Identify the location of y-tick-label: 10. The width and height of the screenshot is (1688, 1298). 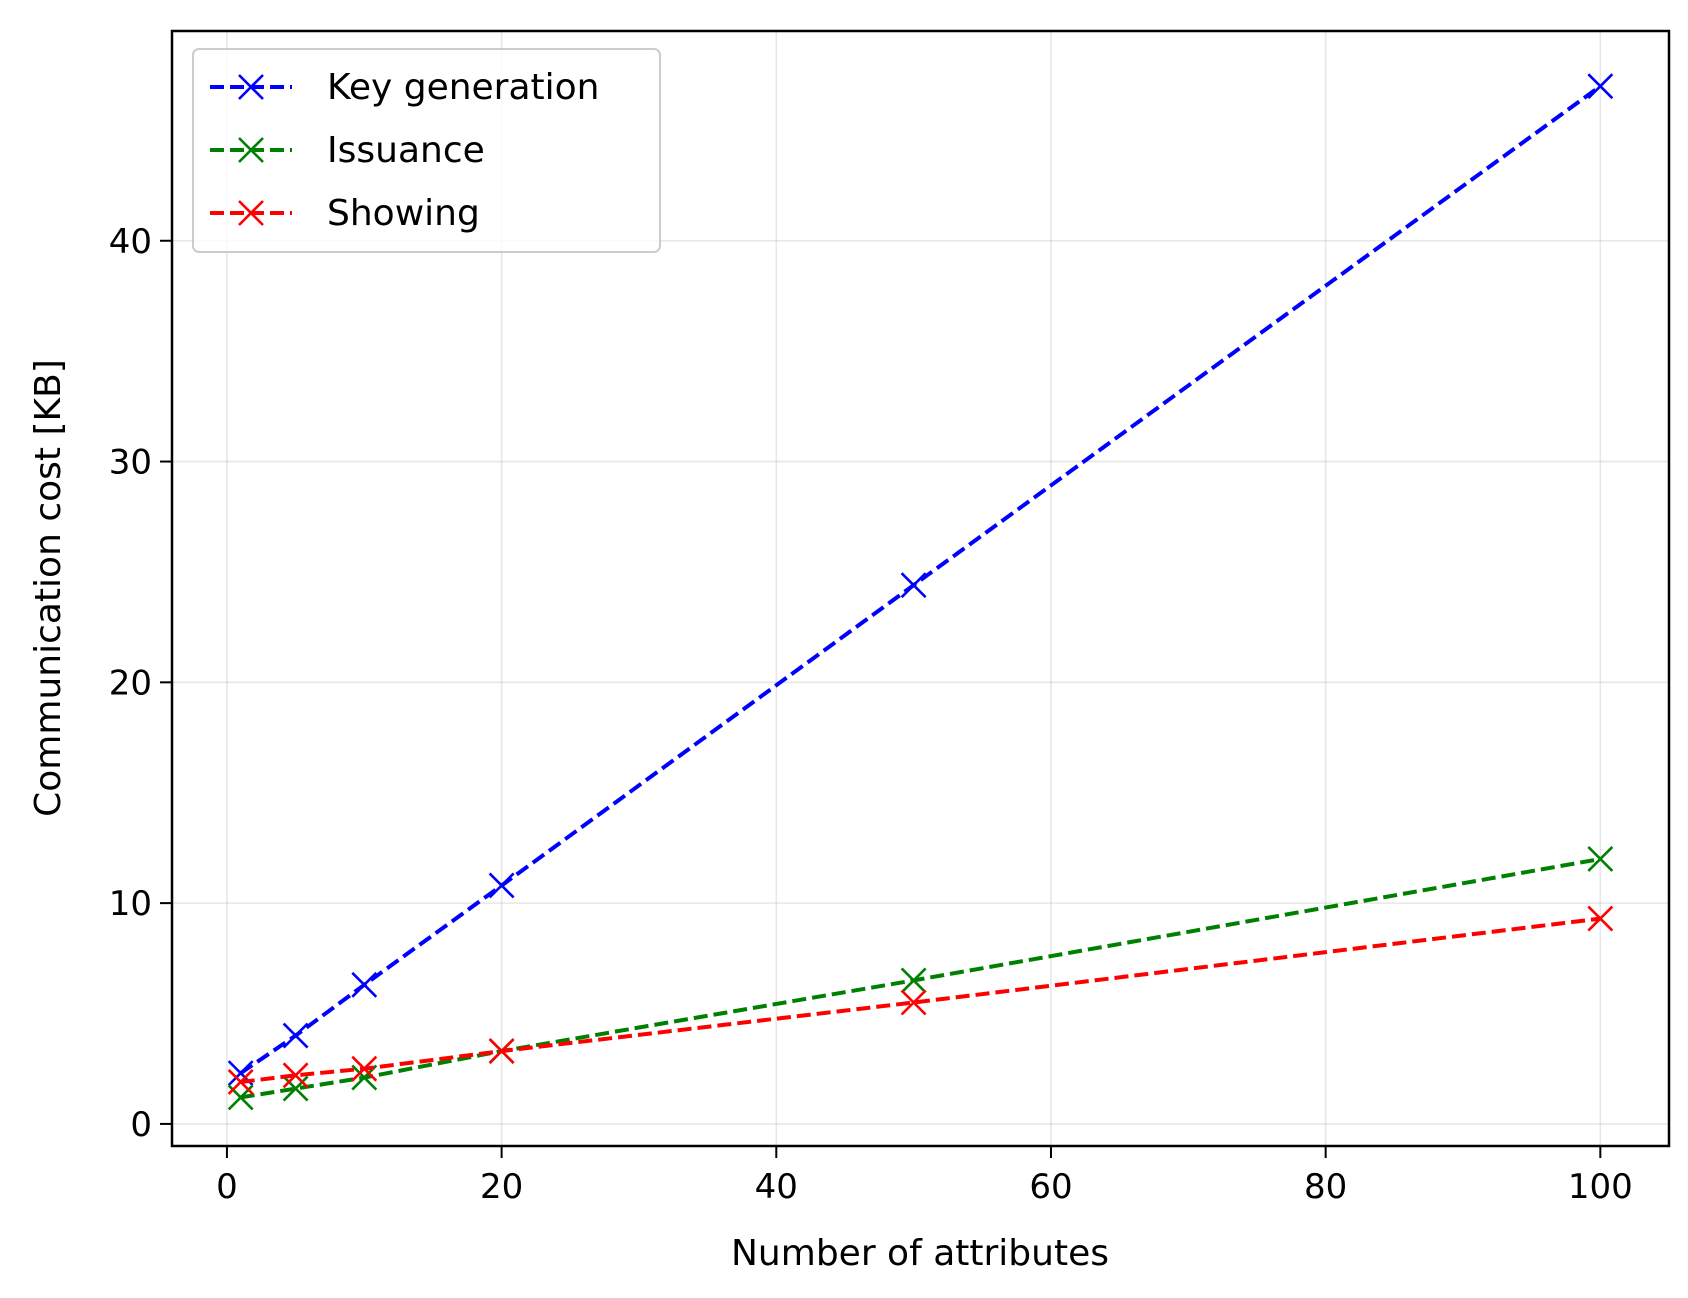
(130, 904).